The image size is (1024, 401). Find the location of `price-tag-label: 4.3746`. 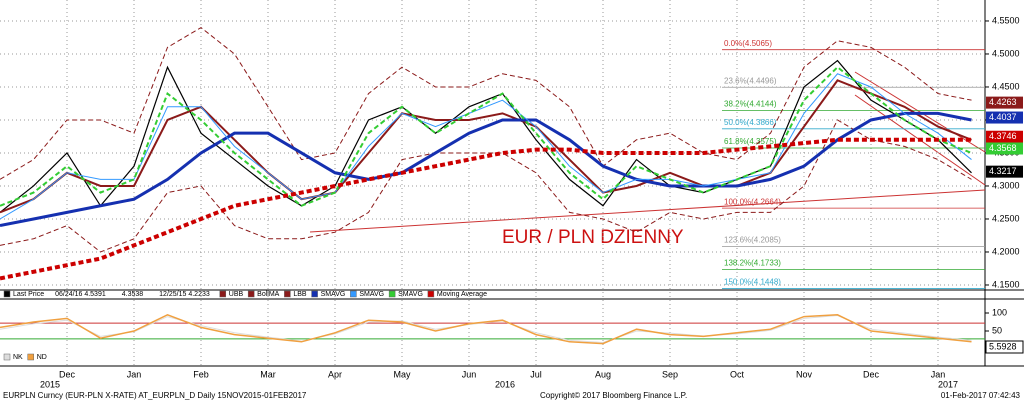

price-tag-label: 4.3746 is located at coordinates (1003, 136).